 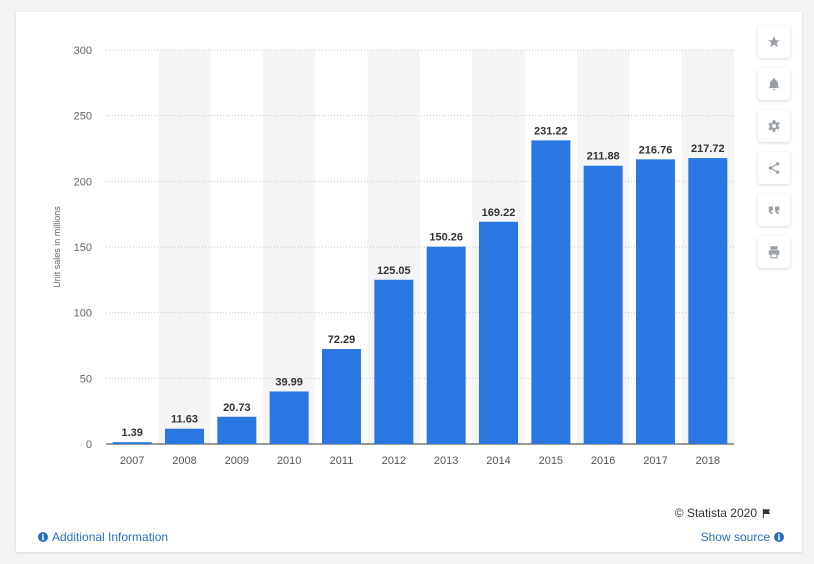 What do you see at coordinates (551, 461) in the screenshot?
I see `x-tick-label: 2015` at bounding box center [551, 461].